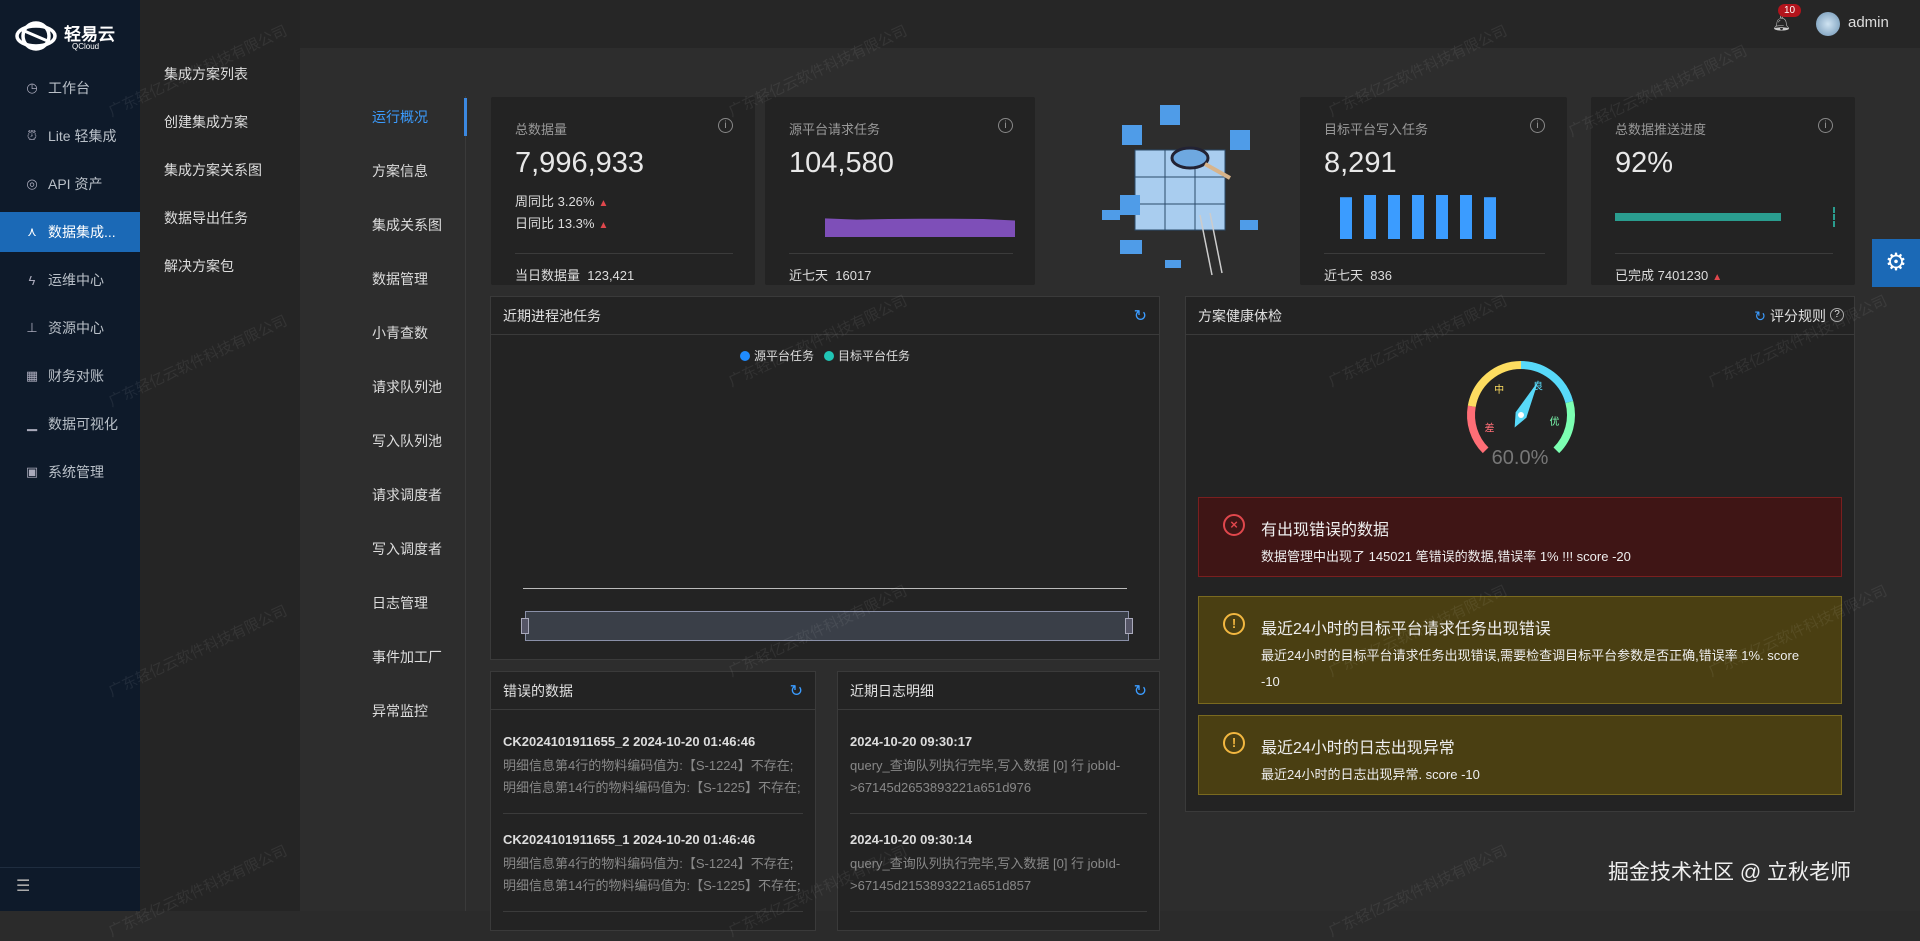 This screenshot has width=1920, height=941. What do you see at coordinates (407, 495) in the screenshot?
I see `tab-item: 请求调度者` at bounding box center [407, 495].